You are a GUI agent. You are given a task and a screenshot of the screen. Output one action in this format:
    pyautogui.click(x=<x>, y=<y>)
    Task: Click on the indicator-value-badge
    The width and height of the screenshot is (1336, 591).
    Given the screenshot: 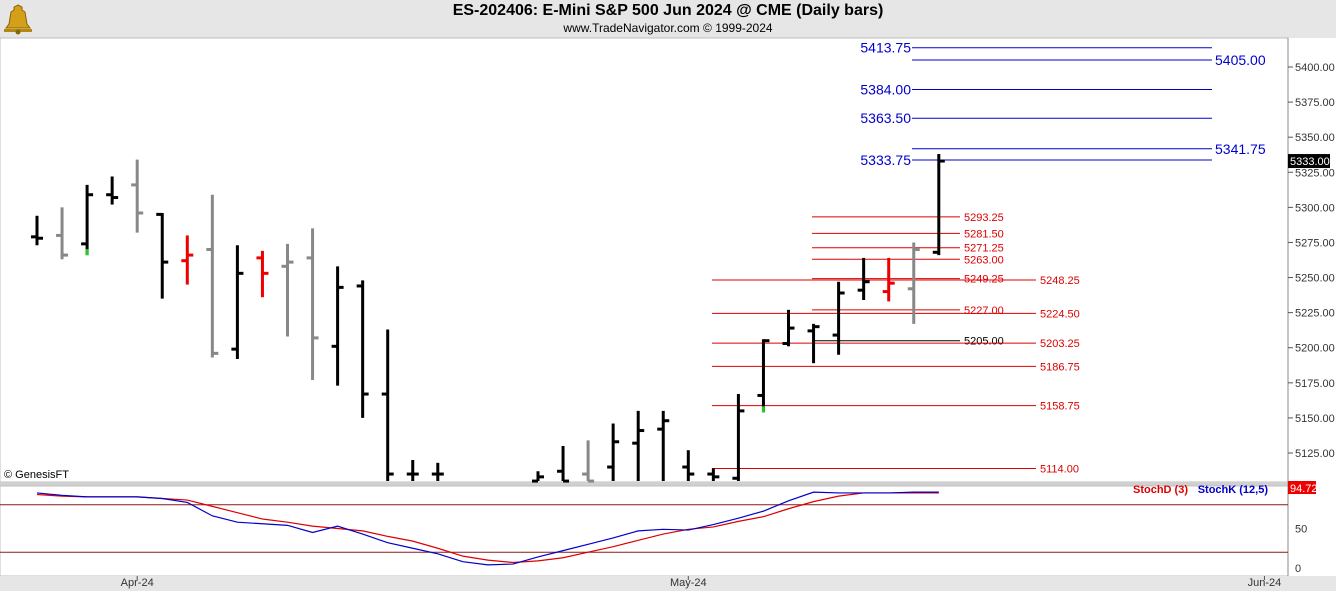 What is the action you would take?
    pyautogui.click(x=1302, y=487)
    